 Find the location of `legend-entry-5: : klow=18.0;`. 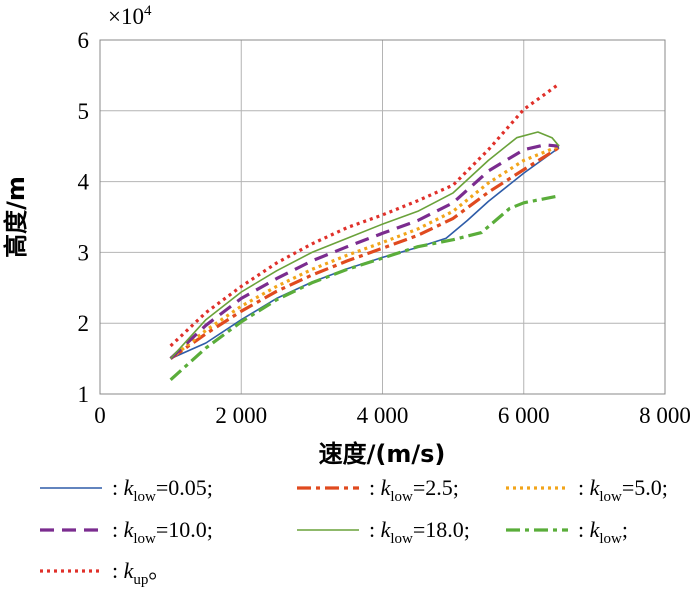

legend-entry-5: : klow=18.0; is located at coordinates (419, 532).